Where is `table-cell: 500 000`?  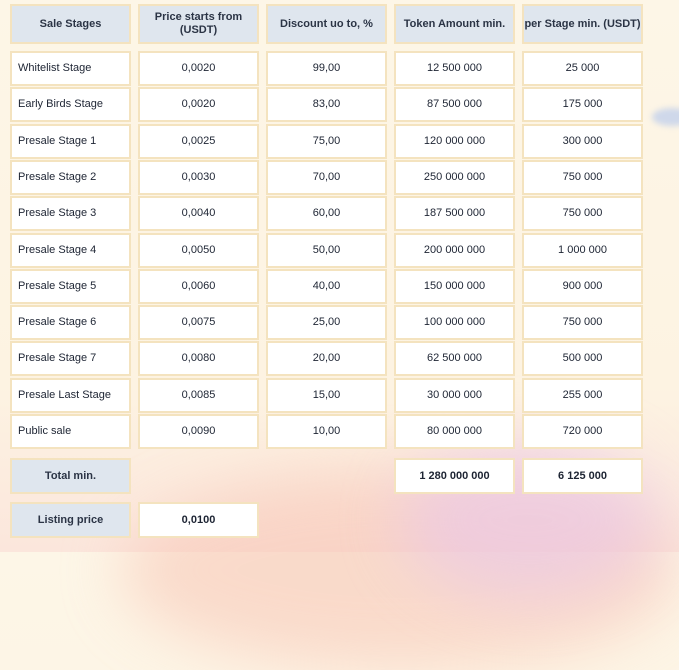
table-cell: 500 000 is located at coordinates (582, 359).